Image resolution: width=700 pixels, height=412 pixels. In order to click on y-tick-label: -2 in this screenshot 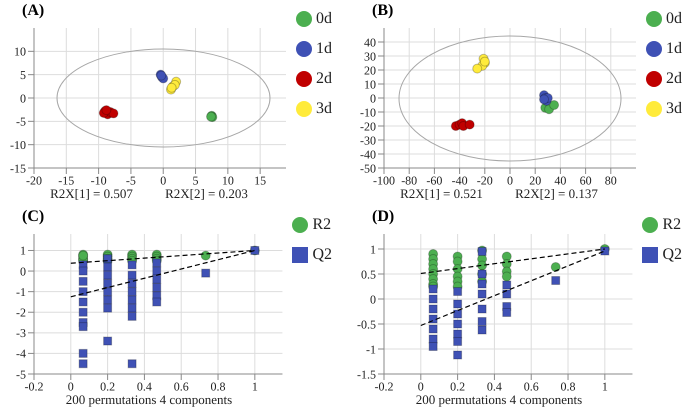, I will do `click(21, 312)`.